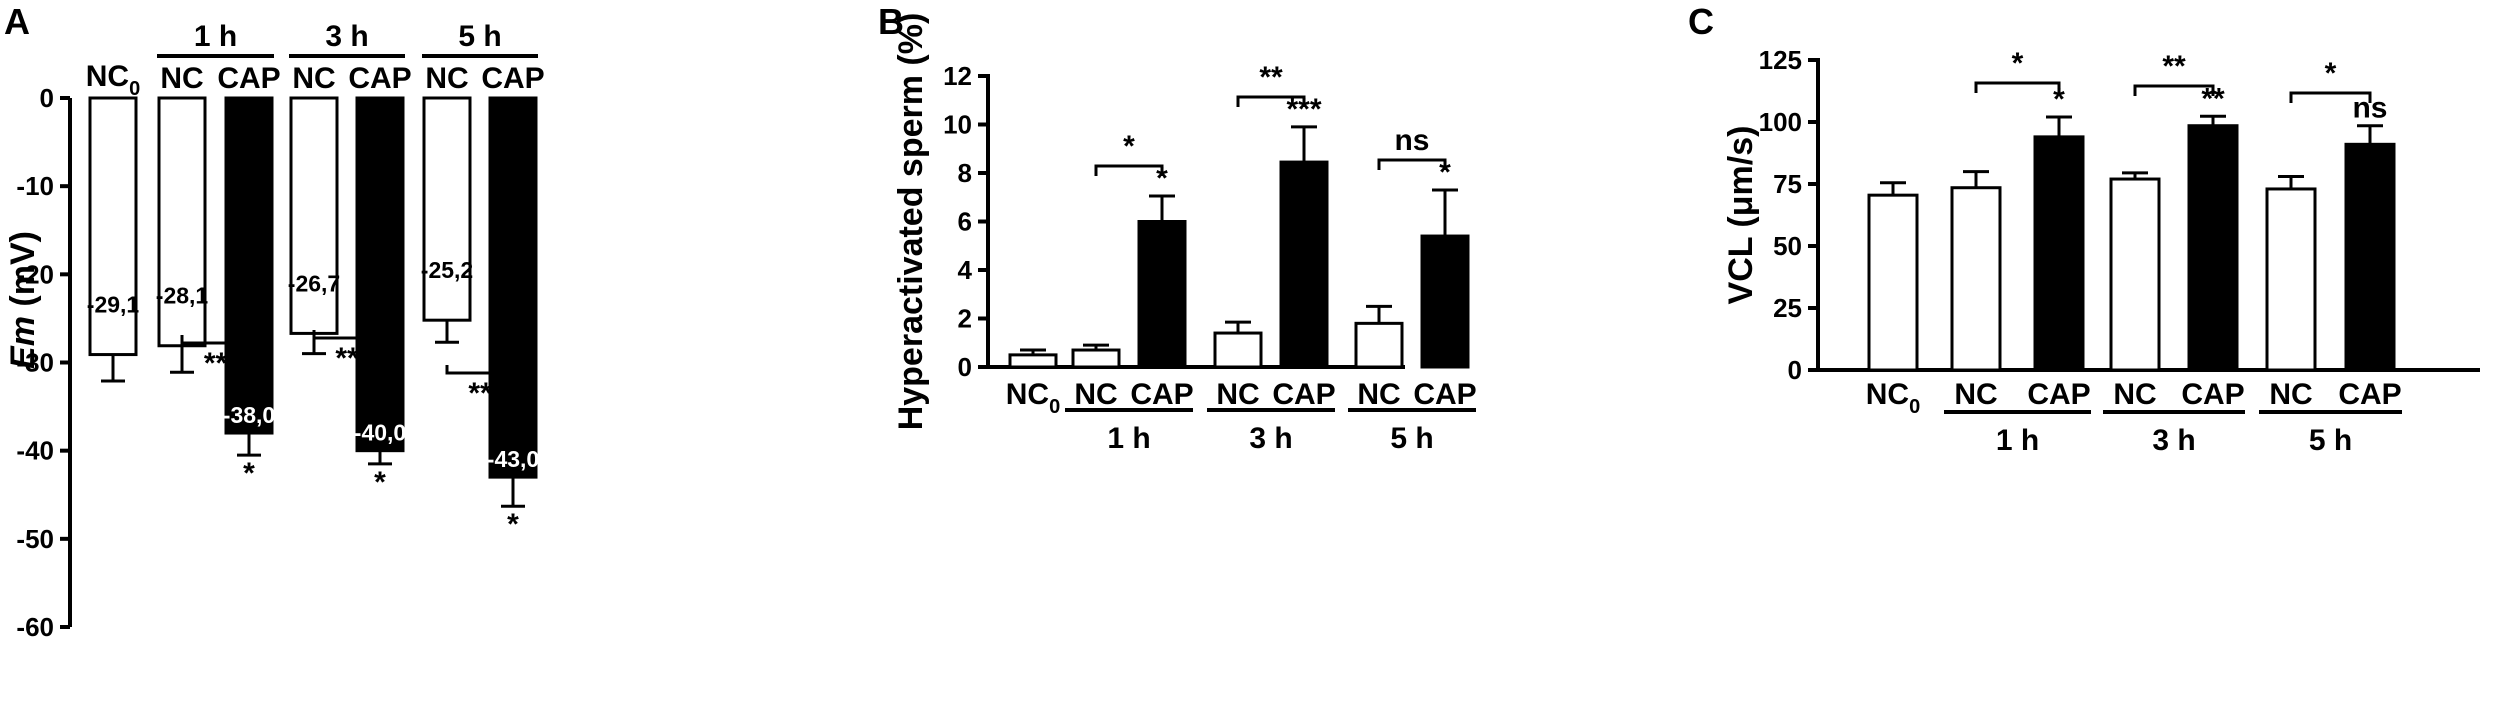  What do you see at coordinates (35, 451) in the screenshot?
I see `panel-a-y-tick-label: -40` at bounding box center [35, 451].